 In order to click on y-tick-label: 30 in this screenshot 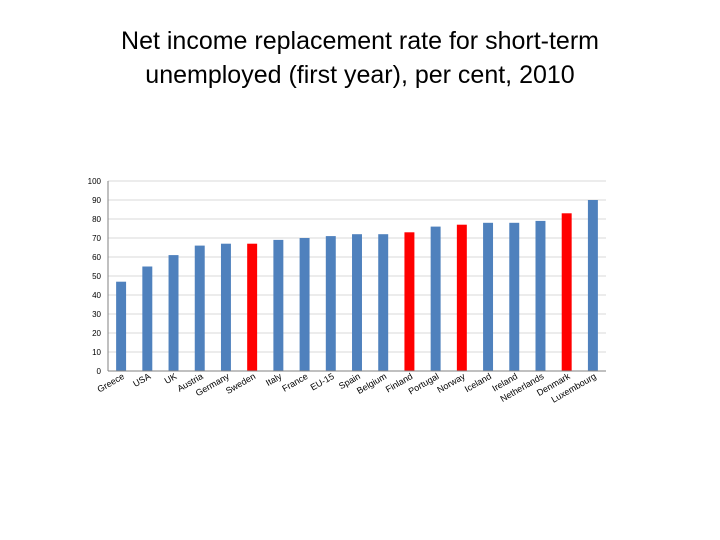, I will do `click(96, 314)`.